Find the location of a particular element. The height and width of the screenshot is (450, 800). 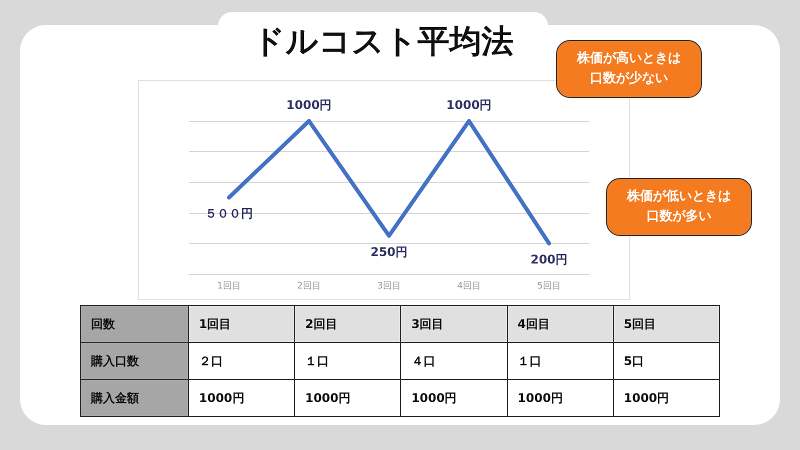

x-tick-label: 5回目 is located at coordinates (549, 287).